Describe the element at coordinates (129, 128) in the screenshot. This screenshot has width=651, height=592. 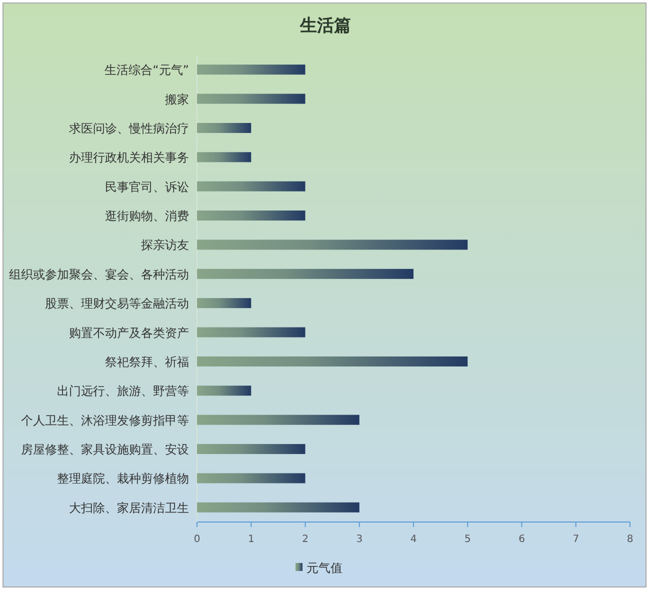
I see `y-tick-label: 求医问诊、慢性病治疗` at that location.